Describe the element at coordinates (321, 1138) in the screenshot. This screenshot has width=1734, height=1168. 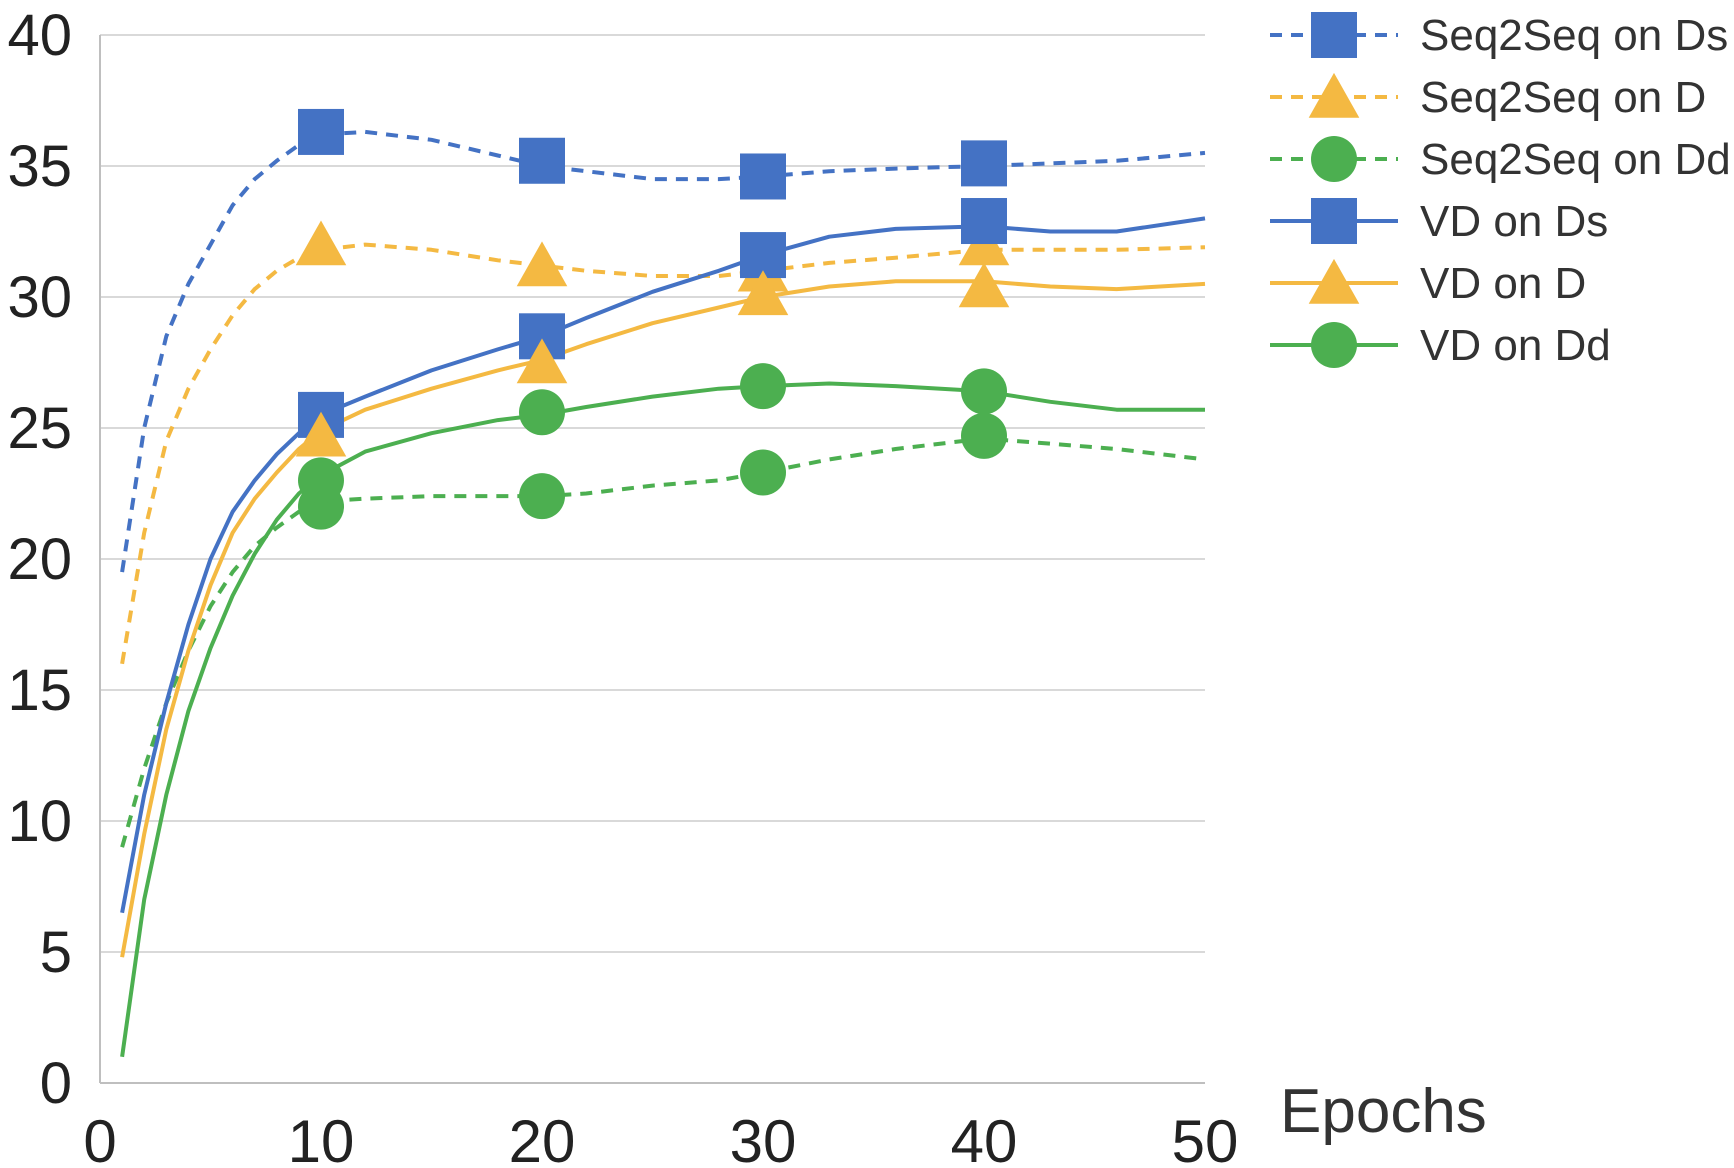
I see `x-tick-label: 10` at that location.